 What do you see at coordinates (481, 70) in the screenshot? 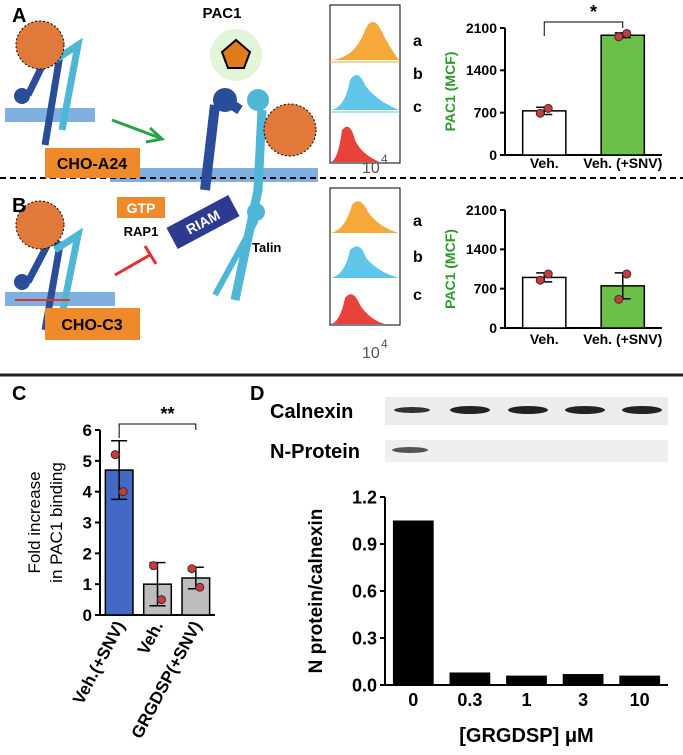
I see `y-tick-label: 1400` at bounding box center [481, 70].